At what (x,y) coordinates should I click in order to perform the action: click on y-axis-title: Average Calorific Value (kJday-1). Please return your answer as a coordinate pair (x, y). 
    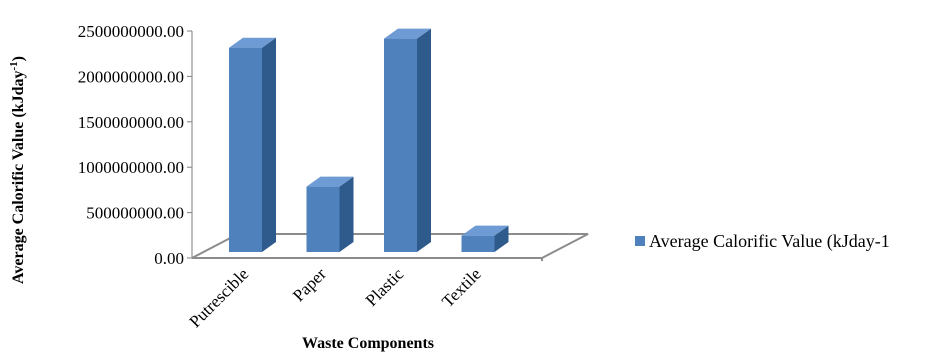
    Looking at the image, I should click on (17, 170).